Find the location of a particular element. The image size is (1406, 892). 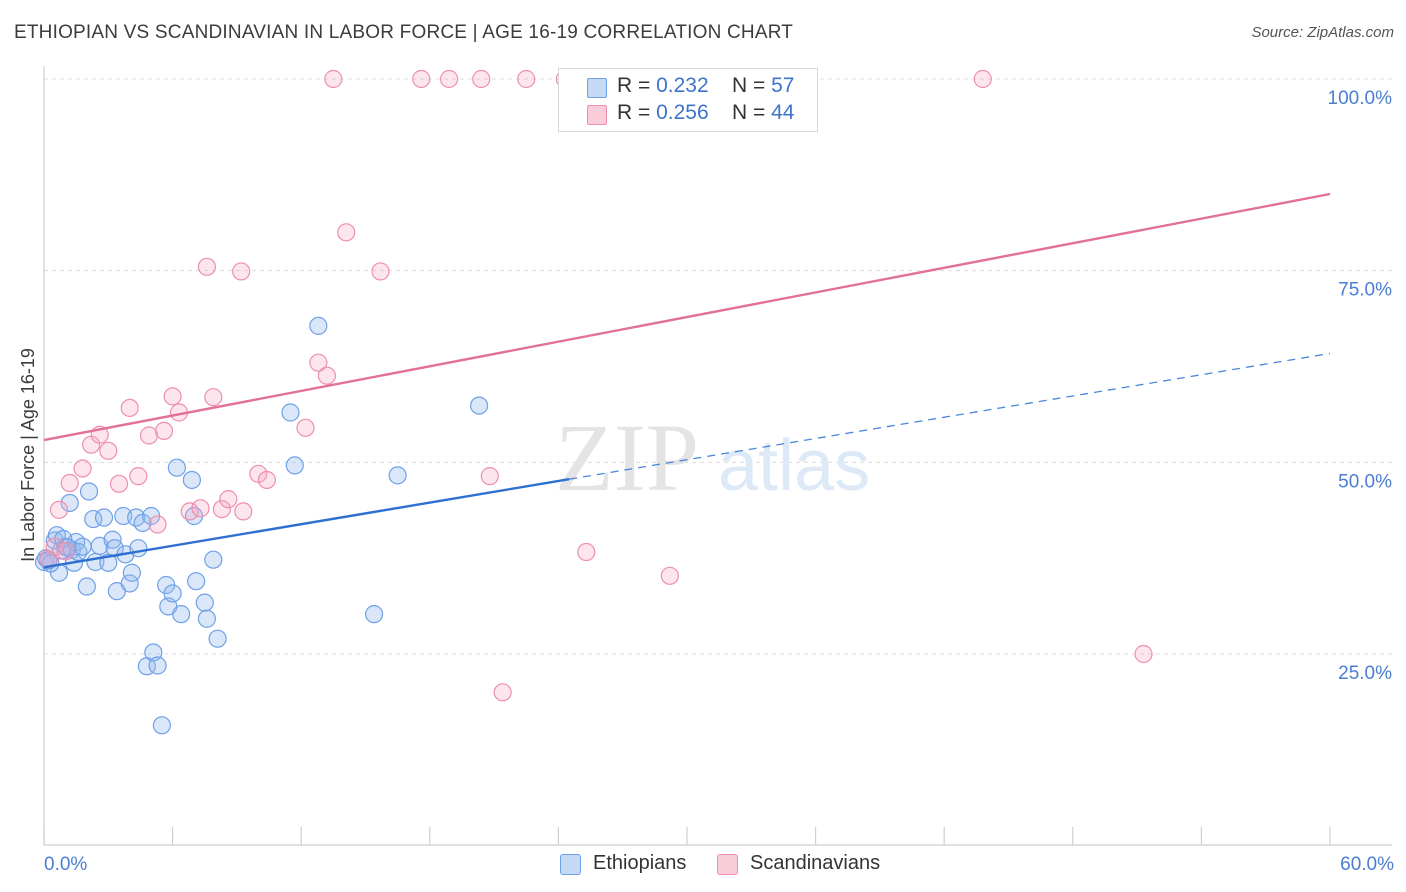

y-tick-label: 50.0% is located at coordinates (1365, 481).